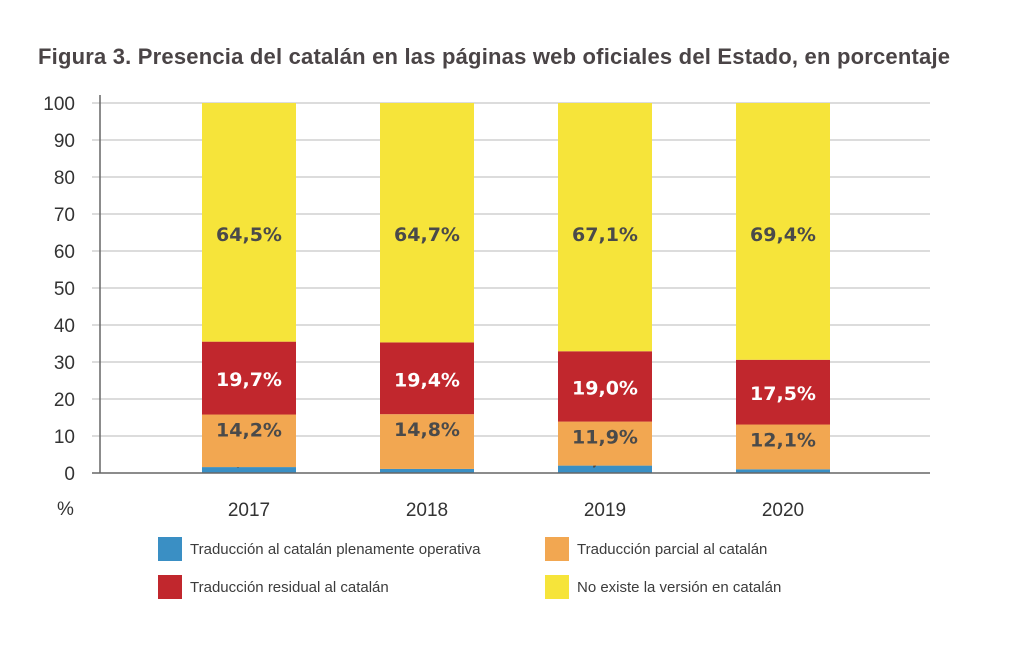  Describe the element at coordinates (64, 400) in the screenshot. I see `y-tick-label: 20` at that location.